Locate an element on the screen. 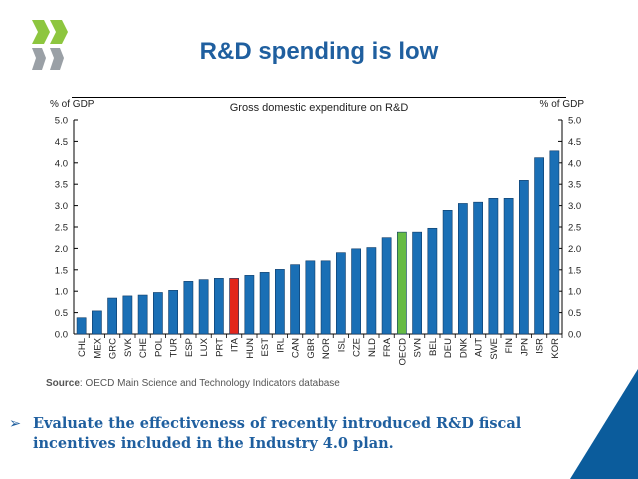 The height and width of the screenshot is (479, 638). bar-grc is located at coordinates (112, 316).